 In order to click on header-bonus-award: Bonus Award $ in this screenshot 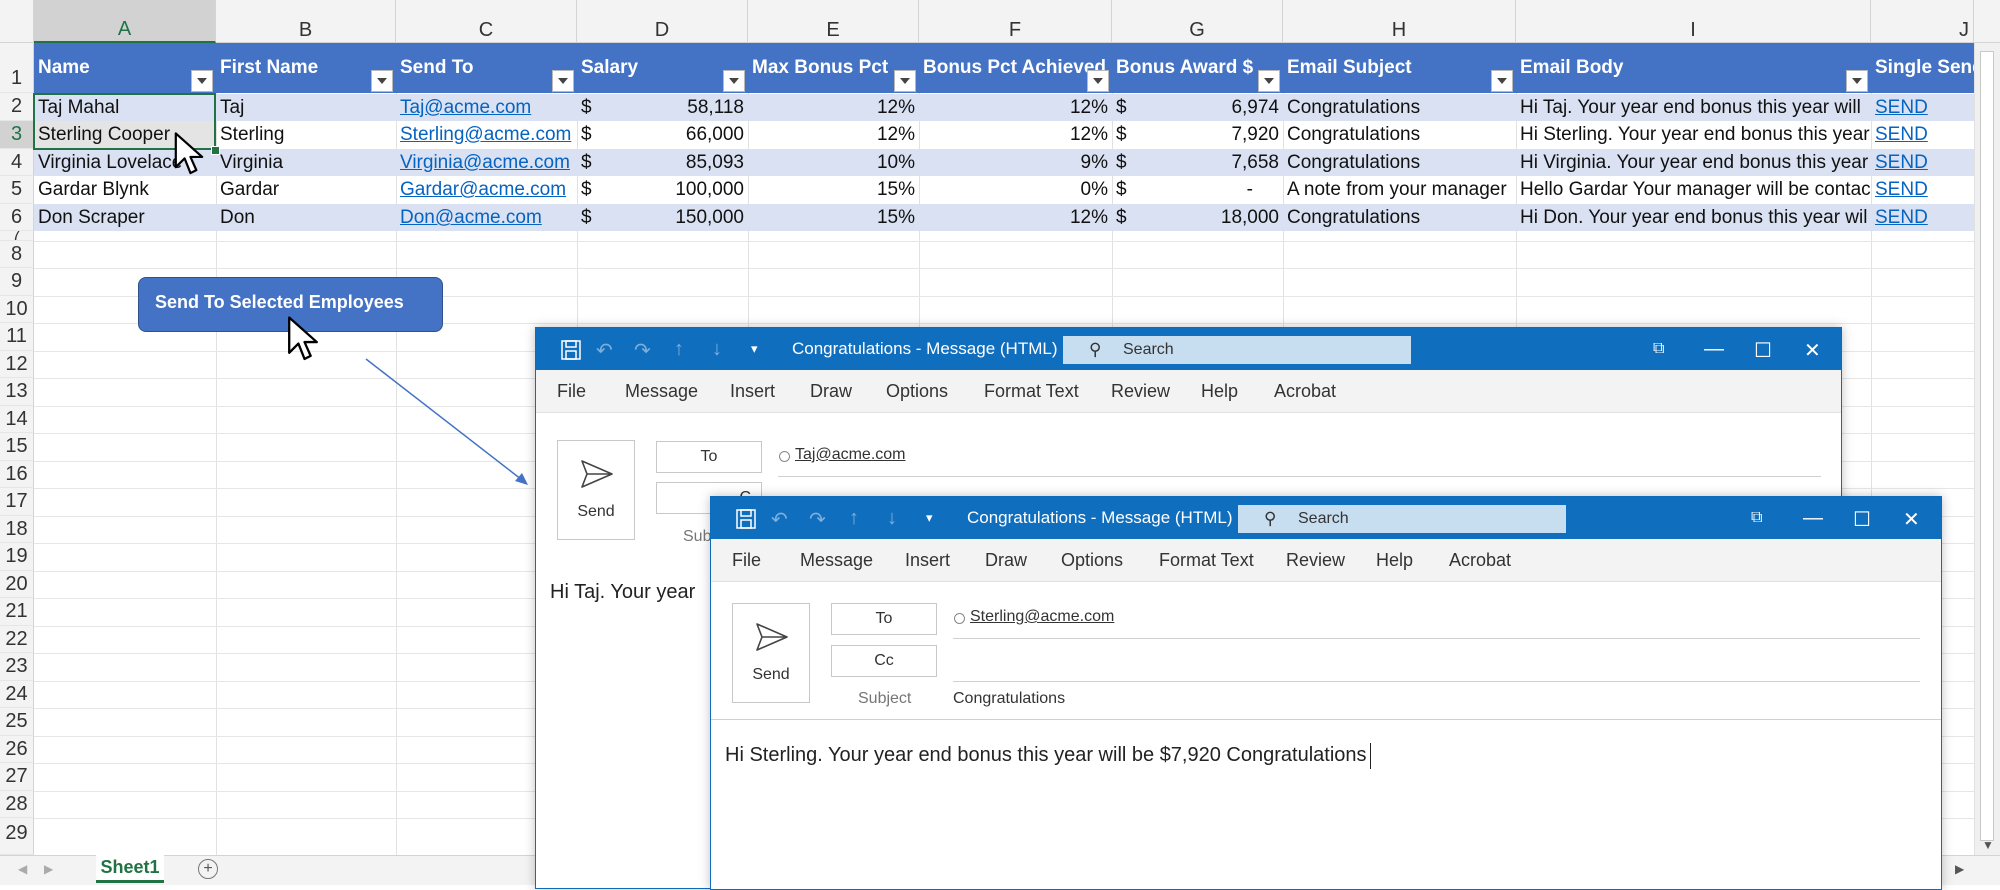, I will do `click(1185, 67)`.